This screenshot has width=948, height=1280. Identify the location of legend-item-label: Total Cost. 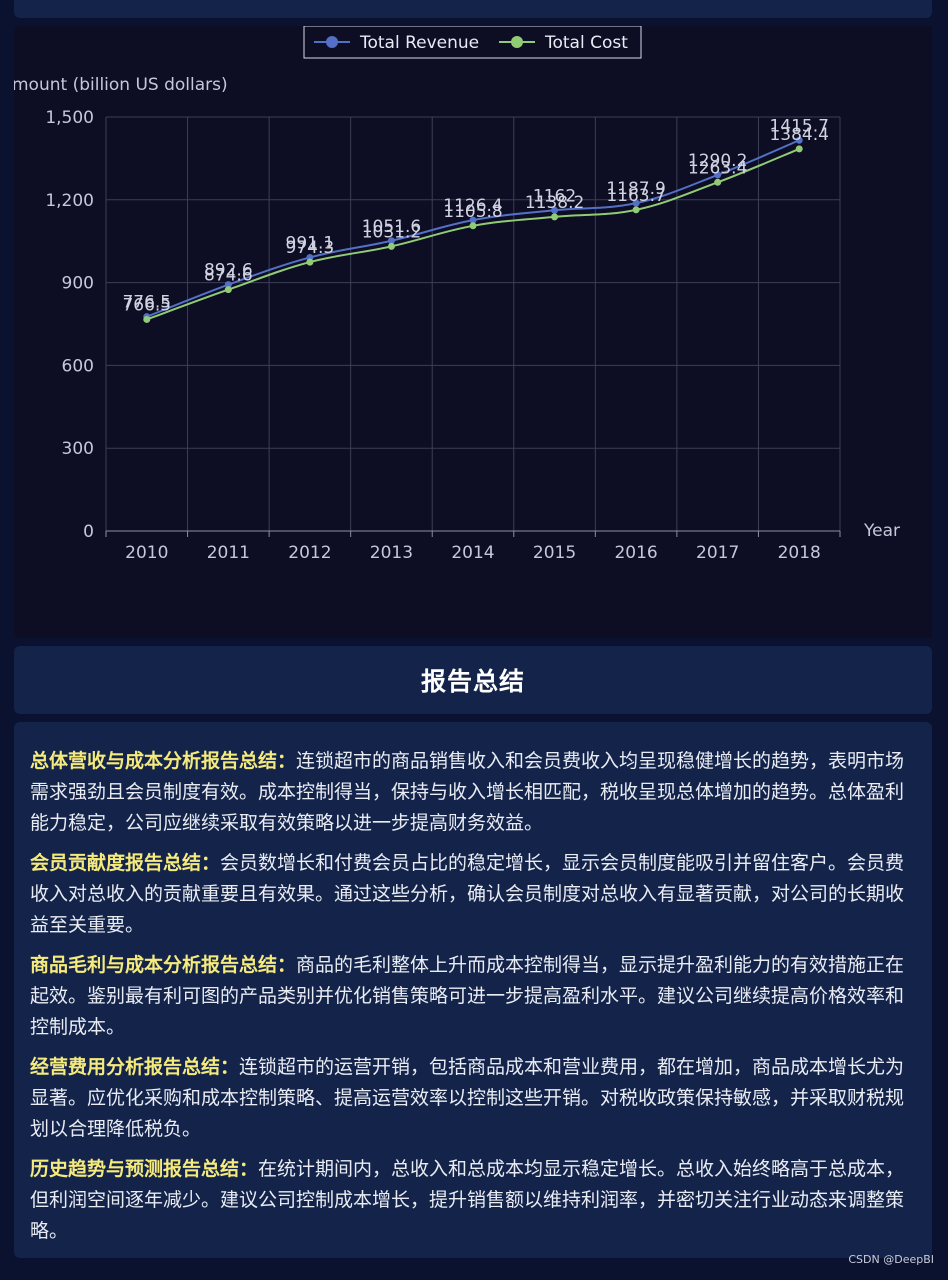
(586, 43).